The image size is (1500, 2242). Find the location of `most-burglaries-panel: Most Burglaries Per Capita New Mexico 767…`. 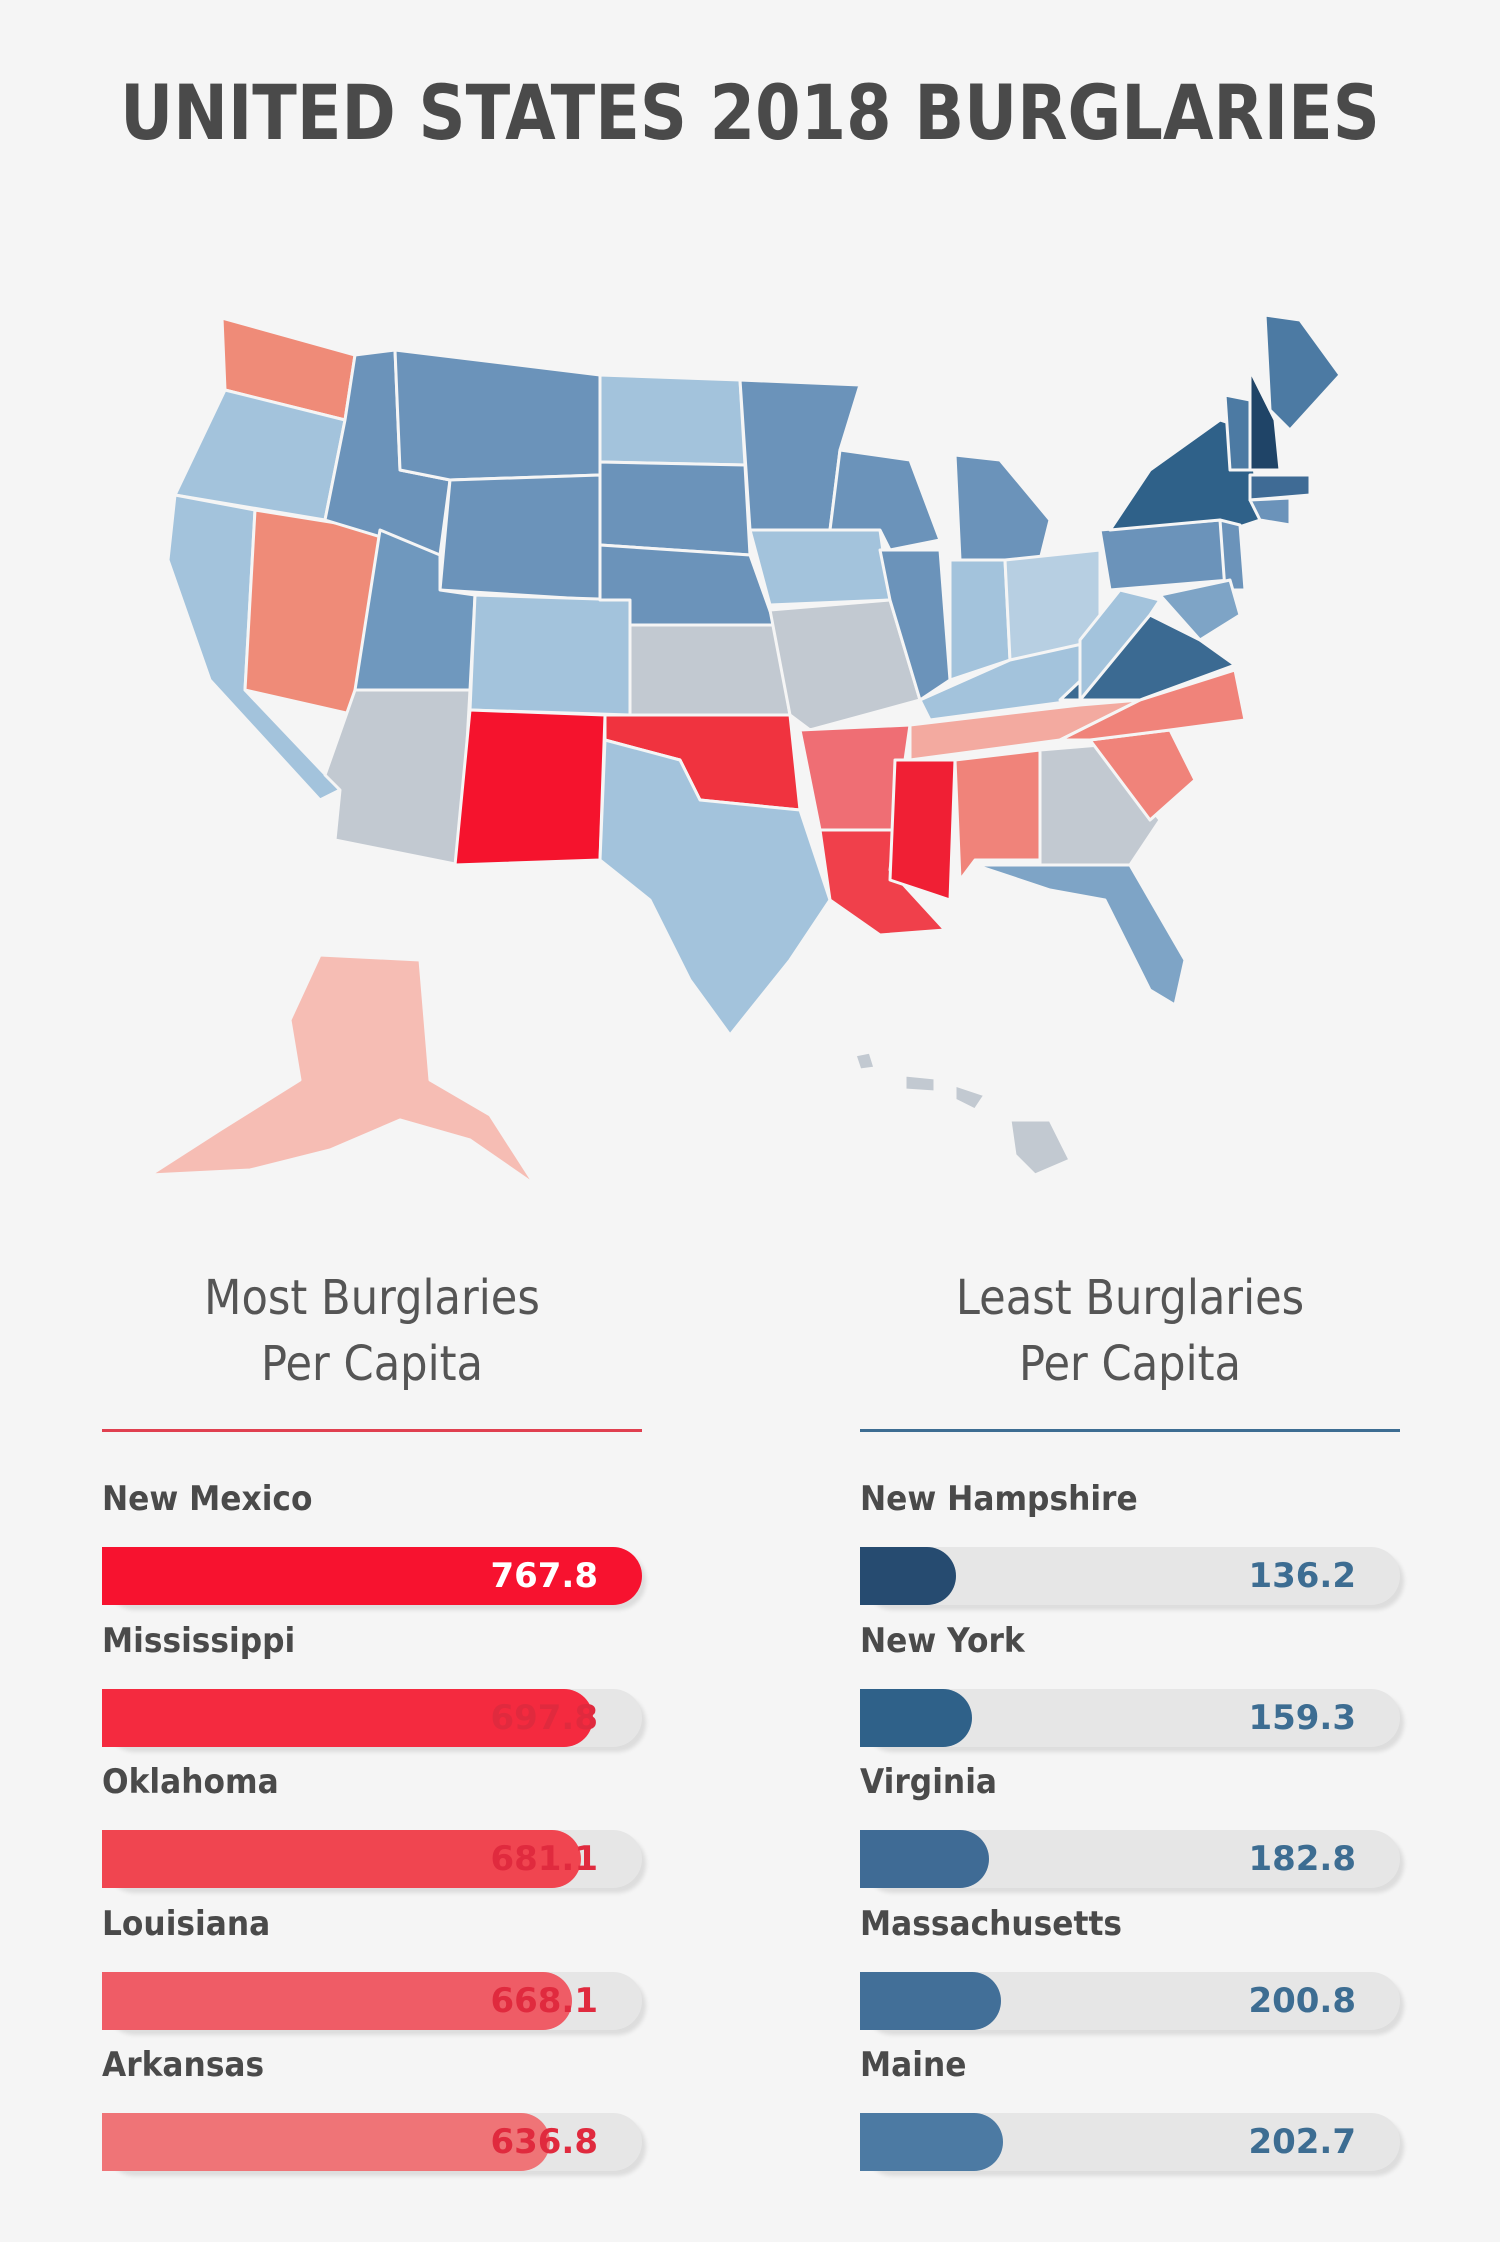

most-burglaries-panel: Most Burglaries Per Capita New Mexico 767… is located at coordinates (372, 1724).